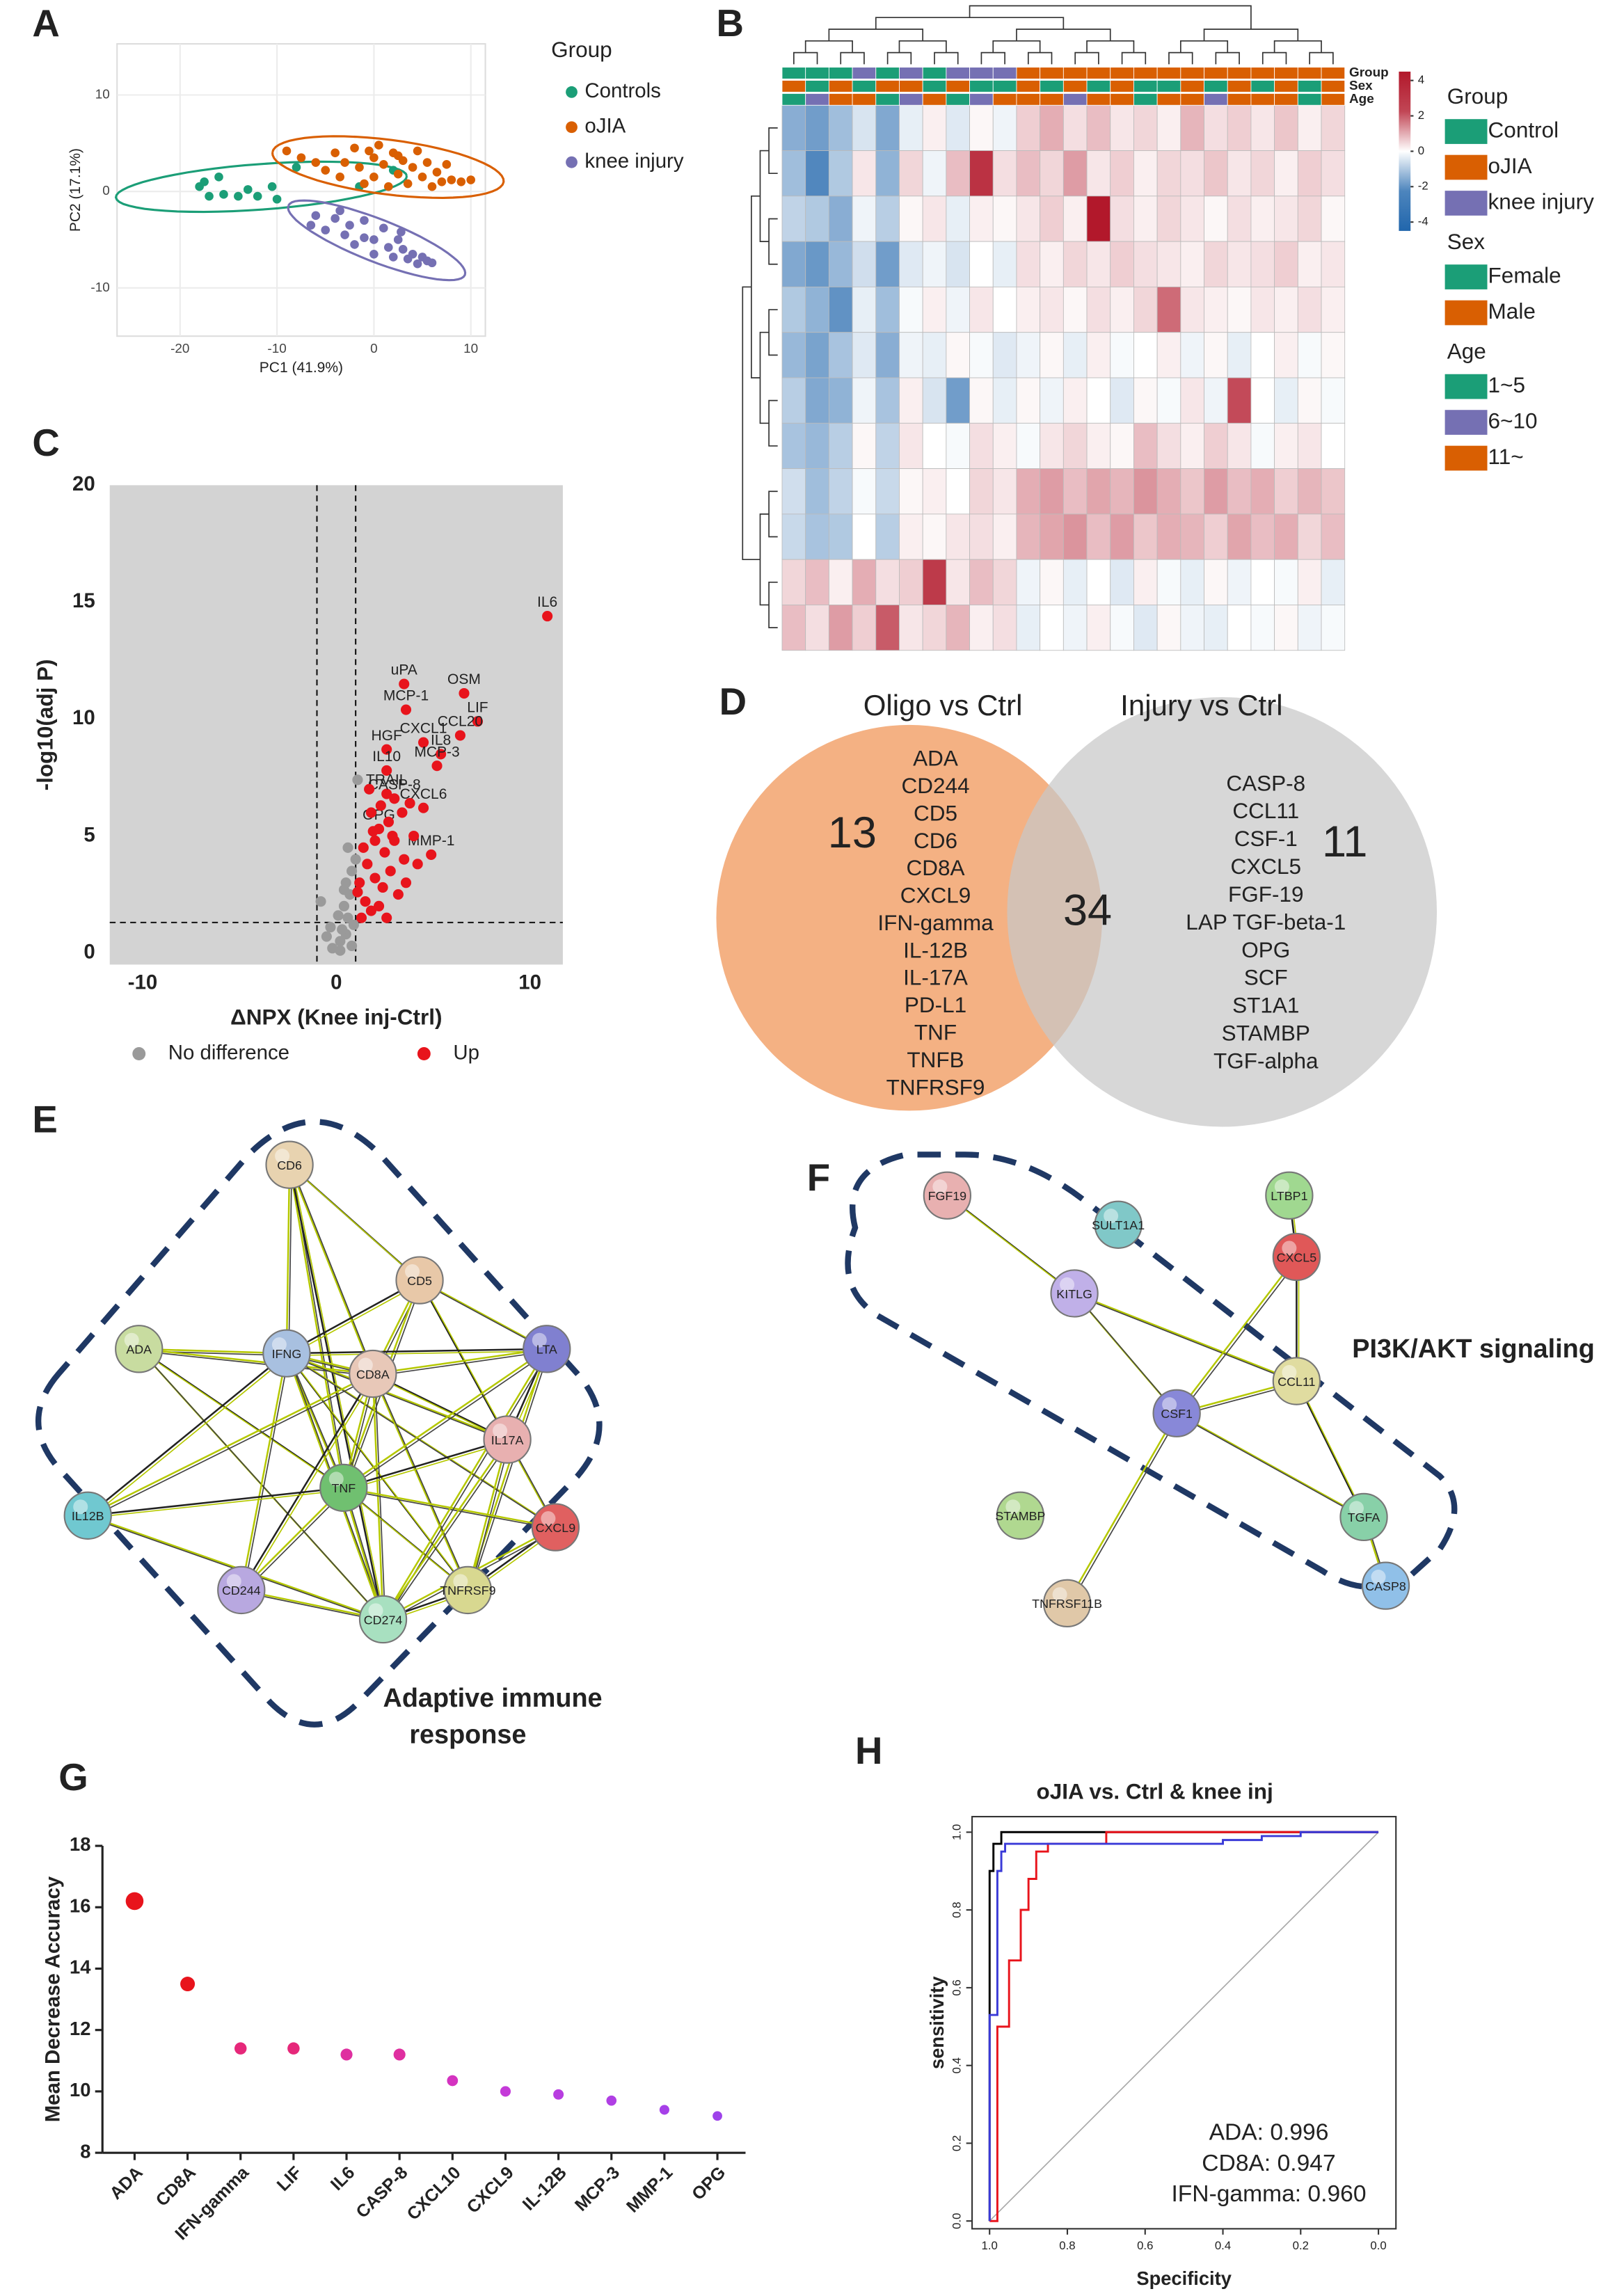 The height and width of the screenshot is (2296, 1608). I want to click on node-label: STAMBP, so click(1020, 1516).